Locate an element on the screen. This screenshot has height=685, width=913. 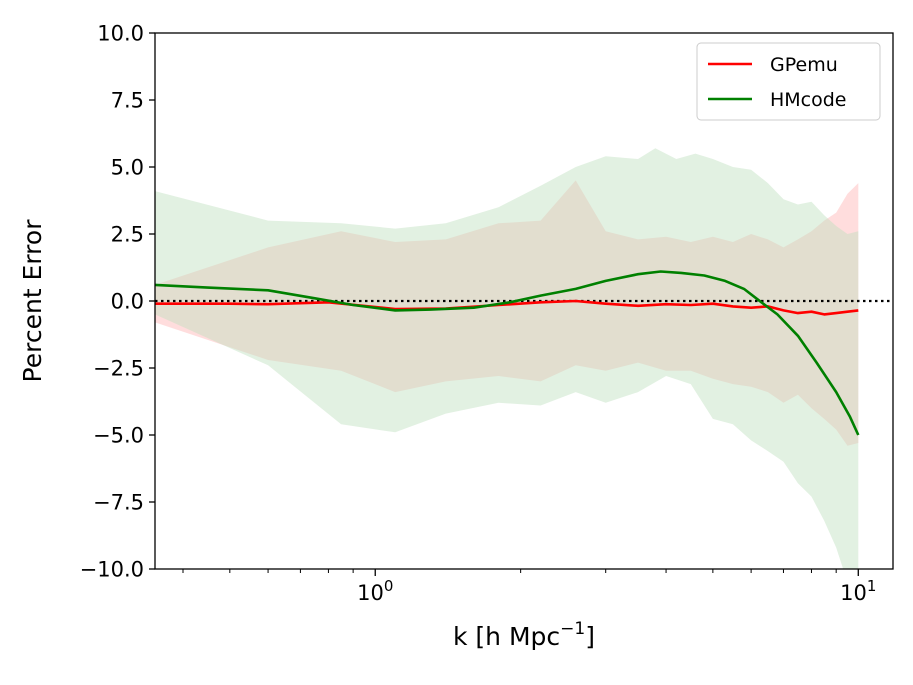
y-tick-label: 7.5 is located at coordinates (127, 101).